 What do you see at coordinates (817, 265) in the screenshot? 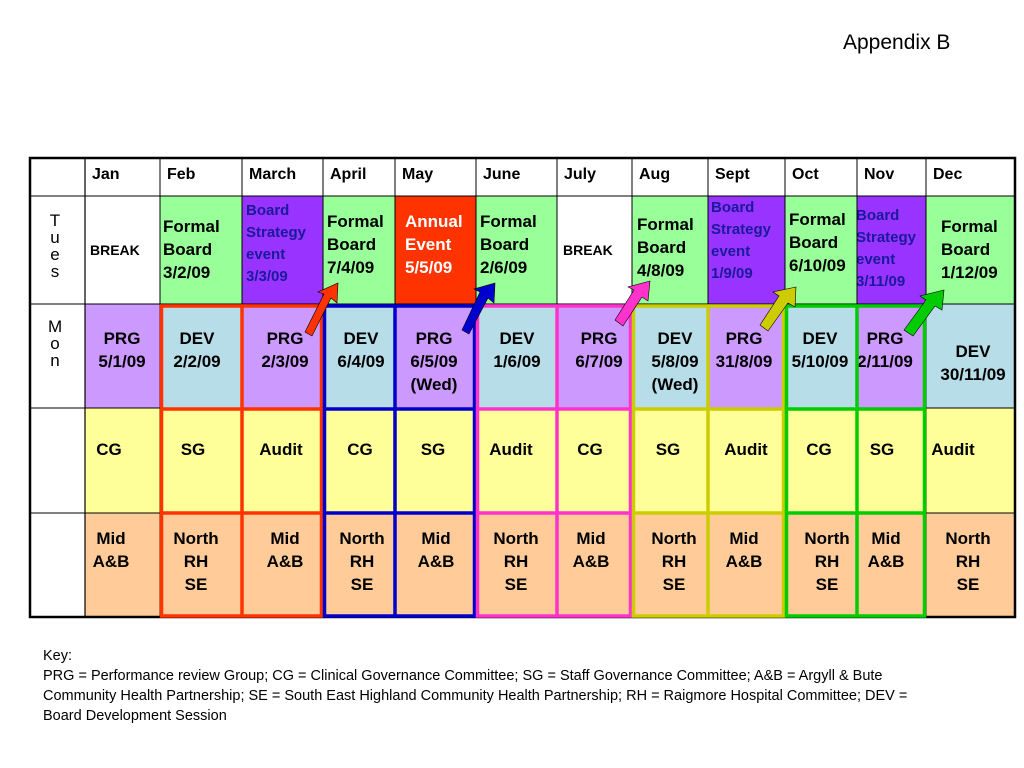
I see `cell-line: 6/10/09` at bounding box center [817, 265].